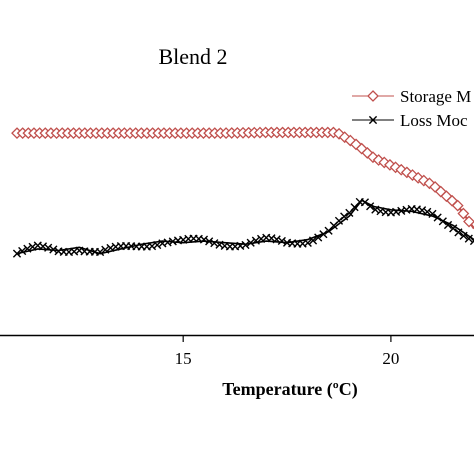 This screenshot has width=474, height=474. Describe the element at coordinates (289, 389) in the screenshot. I see `x-axis-title: Temperature (ºC)` at that location.